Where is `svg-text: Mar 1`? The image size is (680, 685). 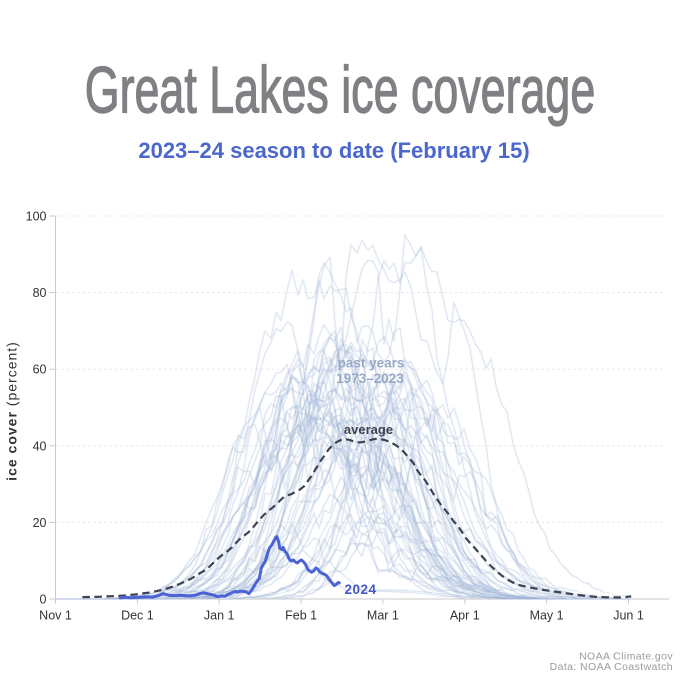
svg-text: Mar 1 is located at coordinates (383, 616).